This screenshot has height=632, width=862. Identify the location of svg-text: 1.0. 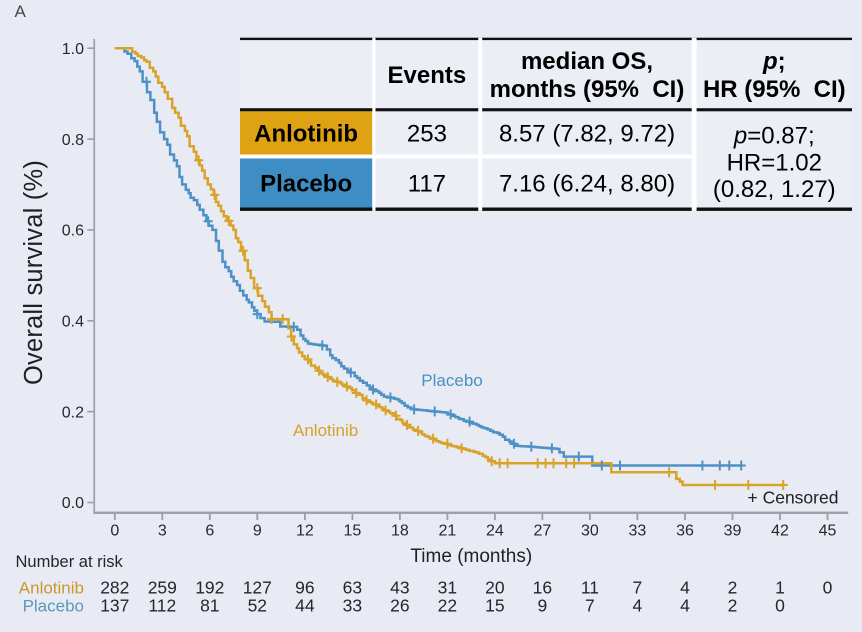
(73, 49).